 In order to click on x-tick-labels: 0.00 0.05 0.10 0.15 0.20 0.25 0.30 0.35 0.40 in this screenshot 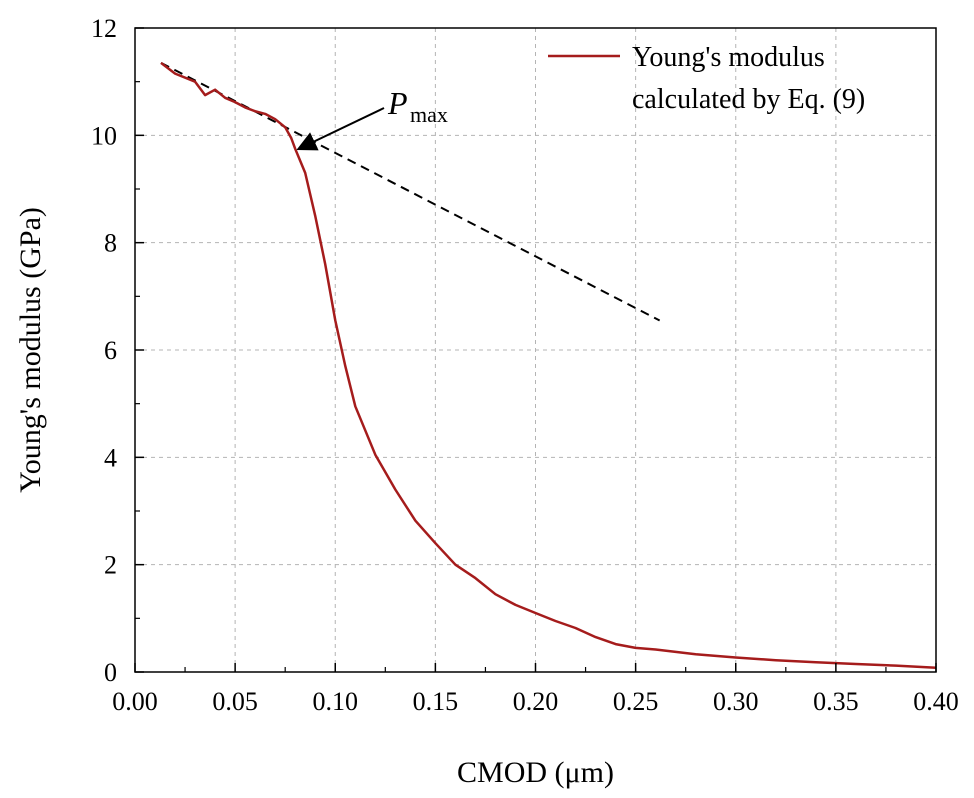, I will do `click(535, 701)`.